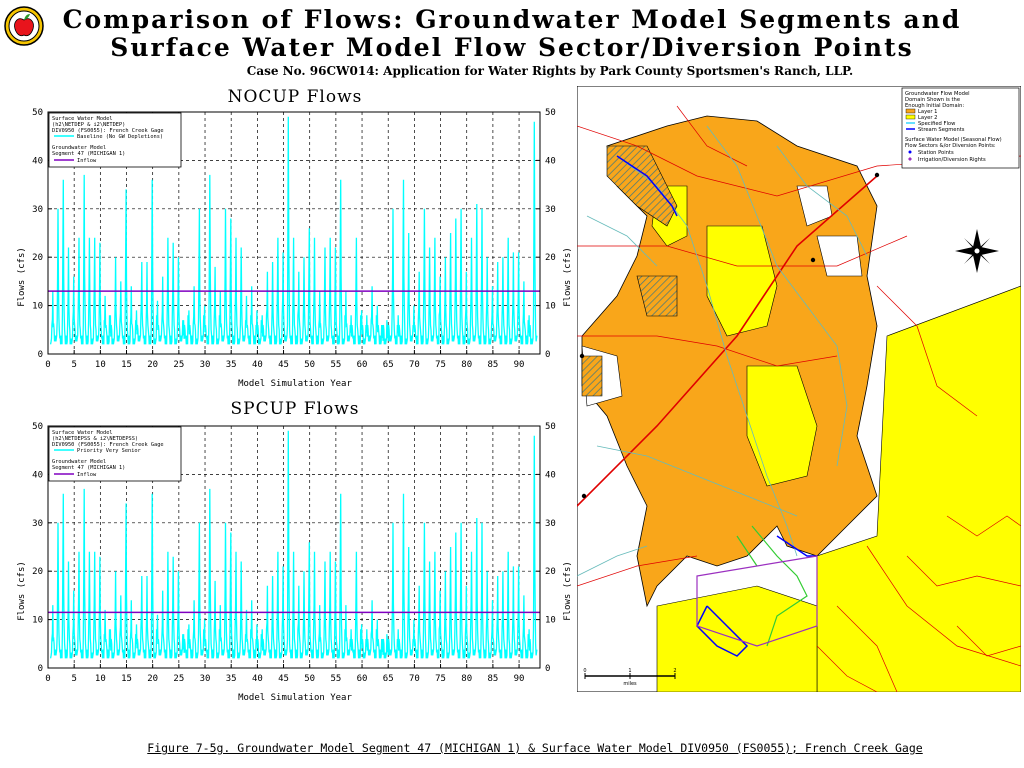 This screenshot has height=768, width=1024. Describe the element at coordinates (953, 140) in the screenshot. I see `map-legend-line: Surface Water Model (Seasonal Flow)` at that location.